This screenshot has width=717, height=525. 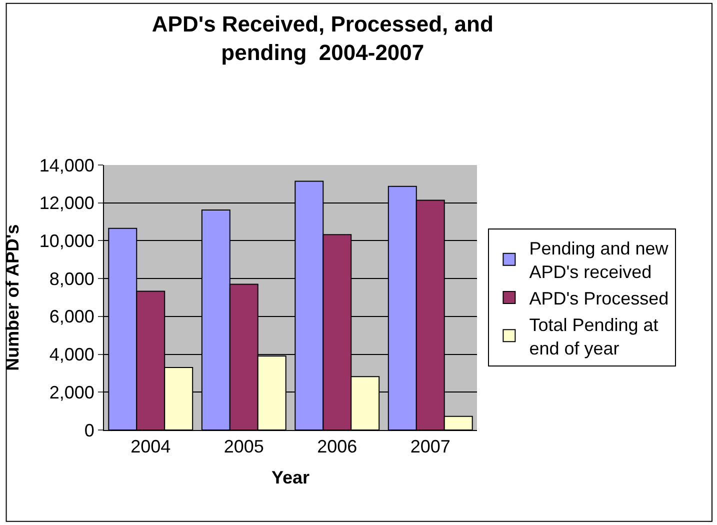 What do you see at coordinates (71, 392) in the screenshot?
I see `y-tick-label: 2,000` at bounding box center [71, 392].